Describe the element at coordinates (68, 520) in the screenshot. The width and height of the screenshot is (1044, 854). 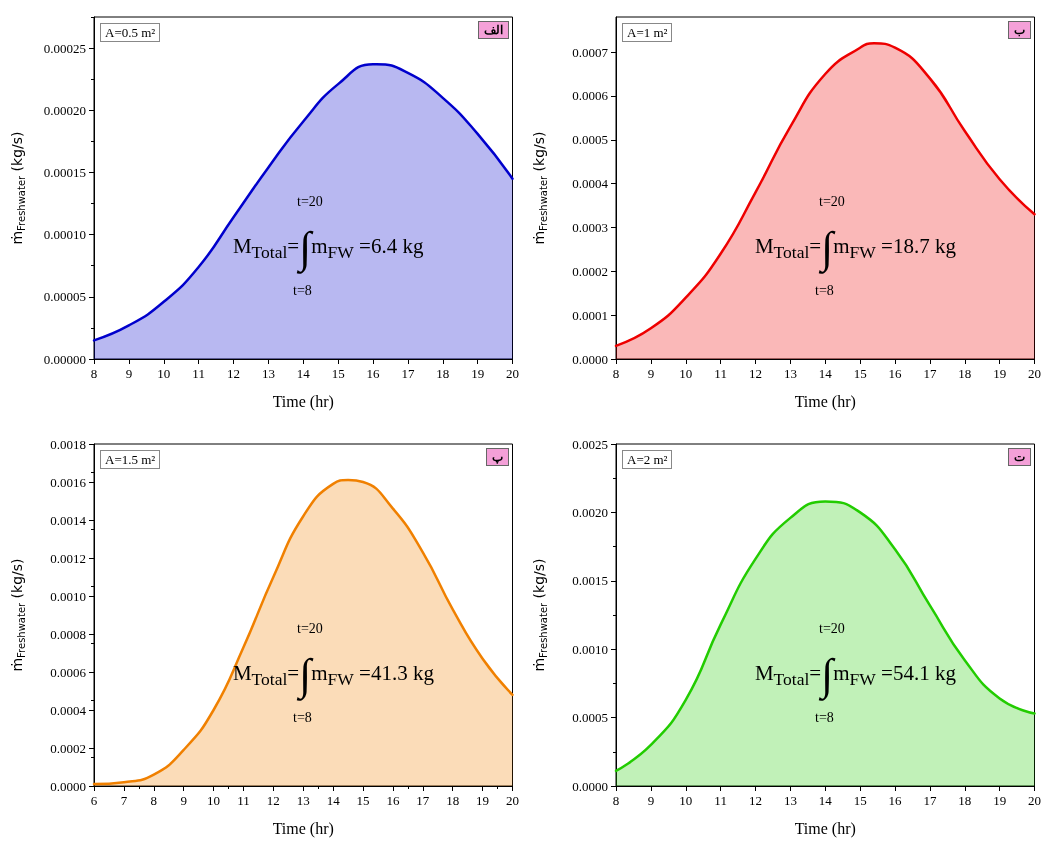
I see `y-tick-label: 0.0014` at that location.